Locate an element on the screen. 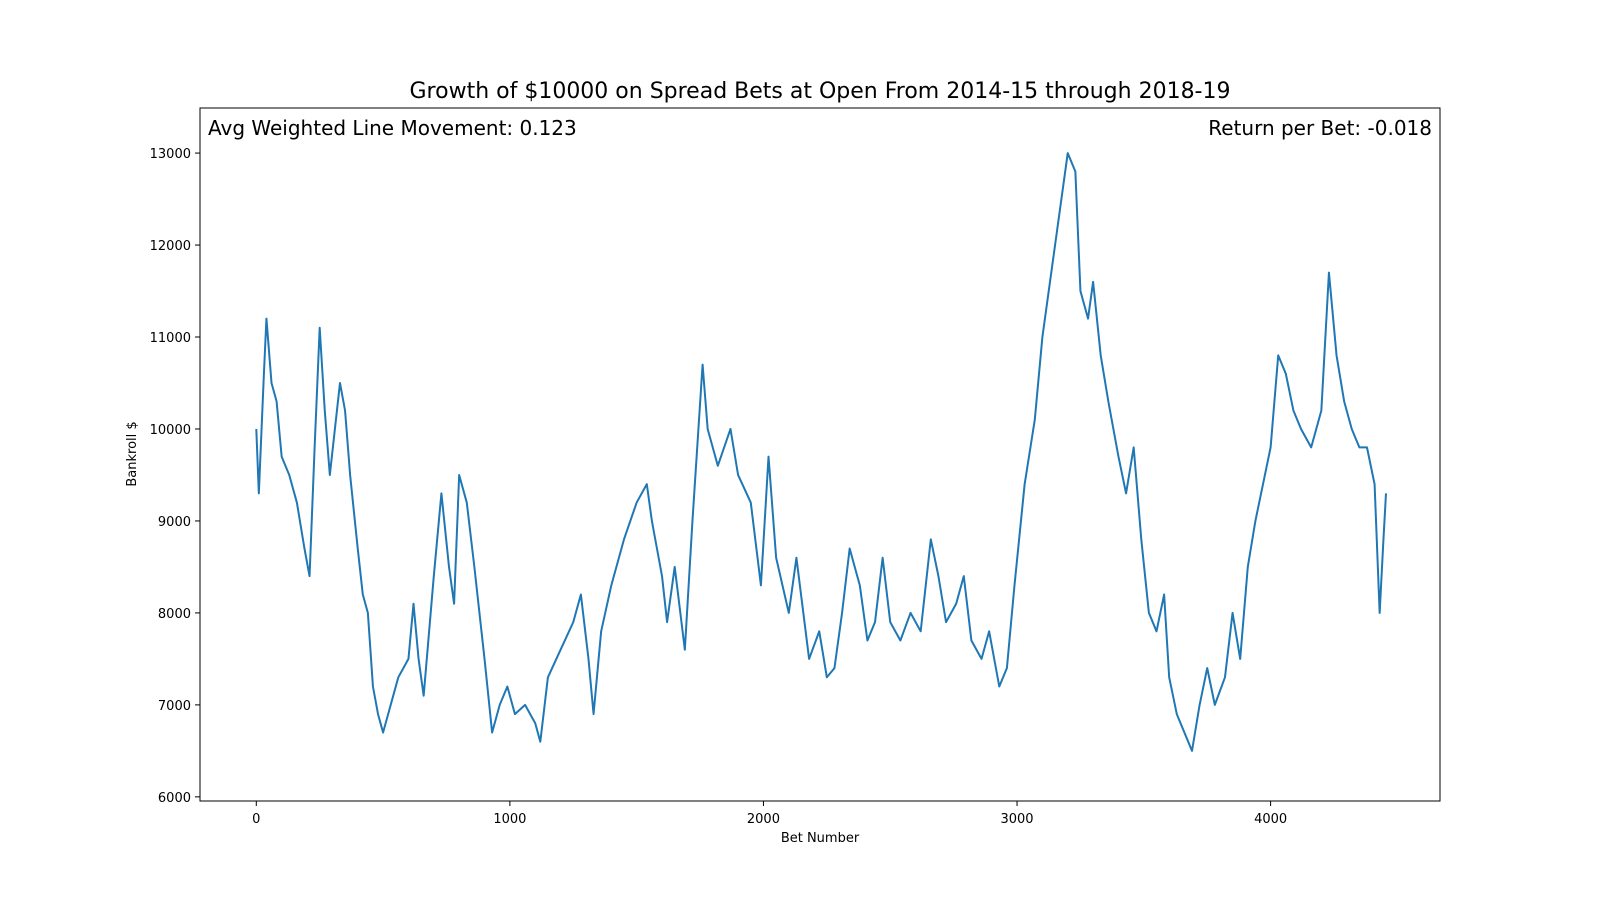 This screenshot has height=900, width=1600. y-tick-label: 10000 is located at coordinates (170, 430).